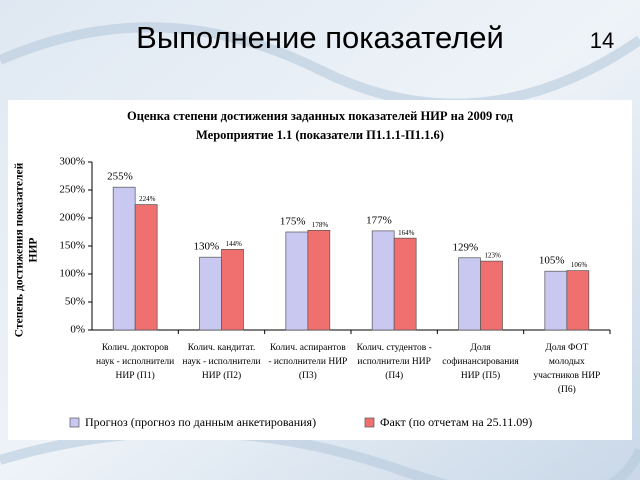 The image size is (640, 480). I want to click on y-tick-label: 0%, so click(77, 330).